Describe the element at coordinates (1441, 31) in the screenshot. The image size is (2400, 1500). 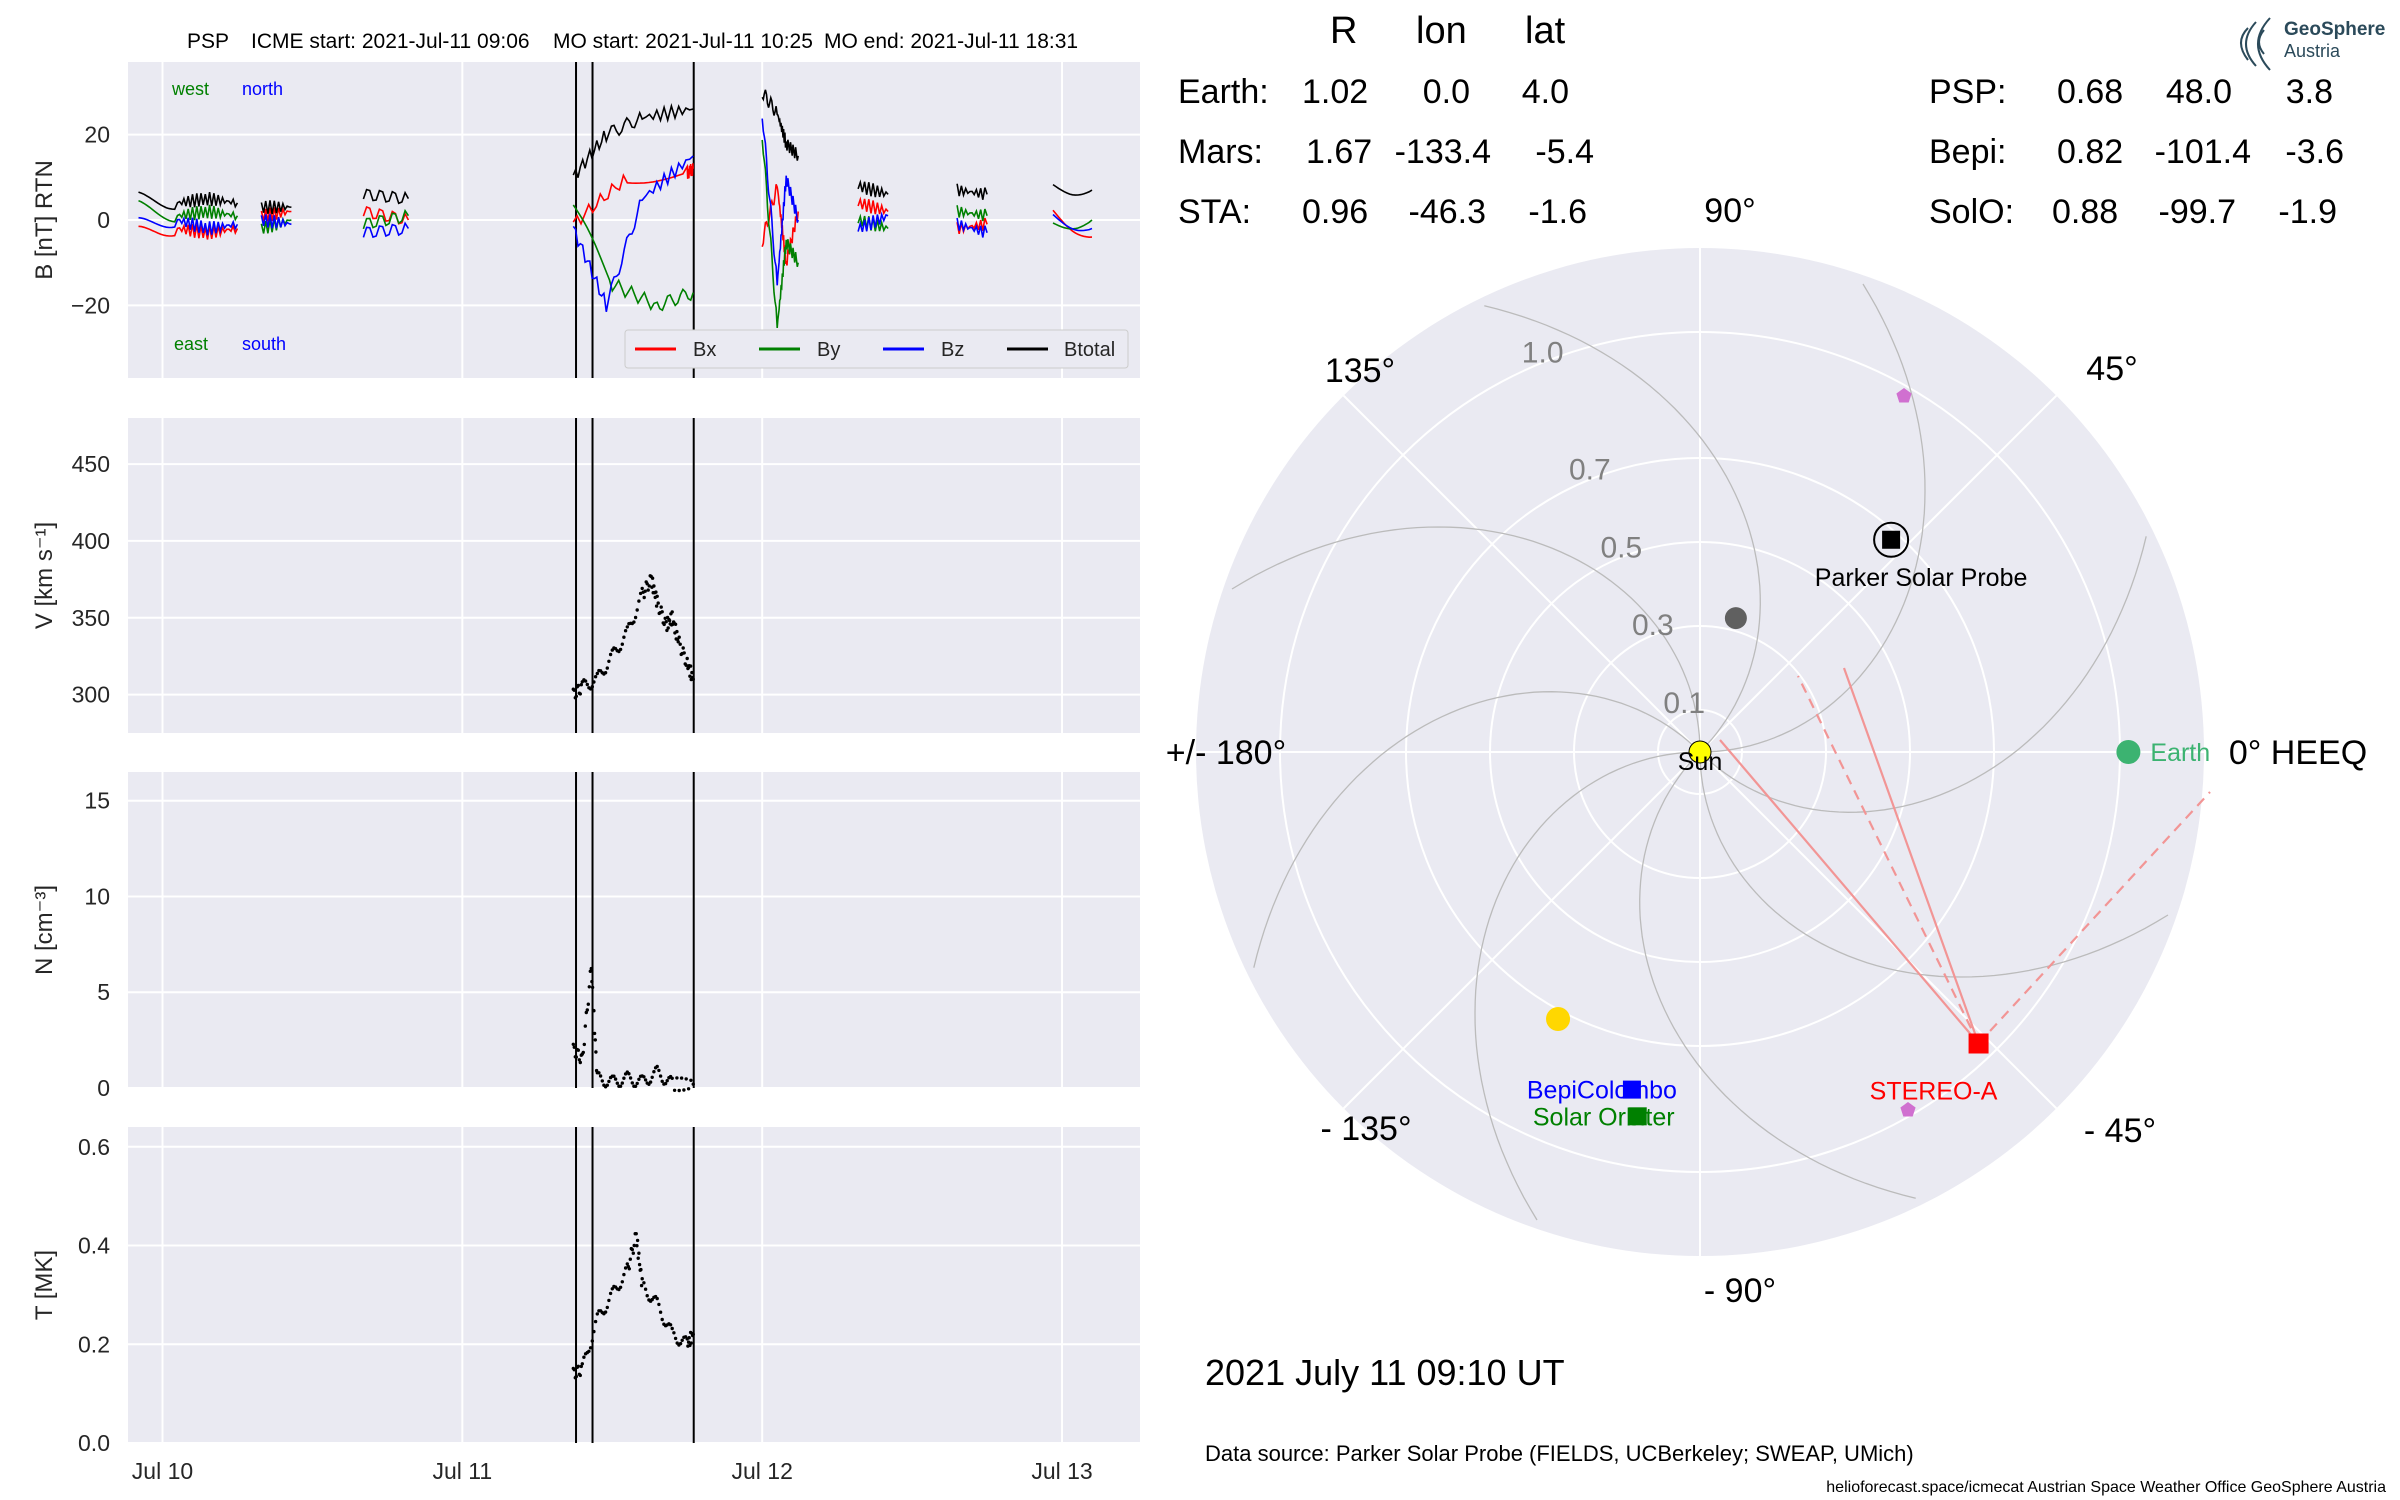
I see `col-lon: lon` at that location.